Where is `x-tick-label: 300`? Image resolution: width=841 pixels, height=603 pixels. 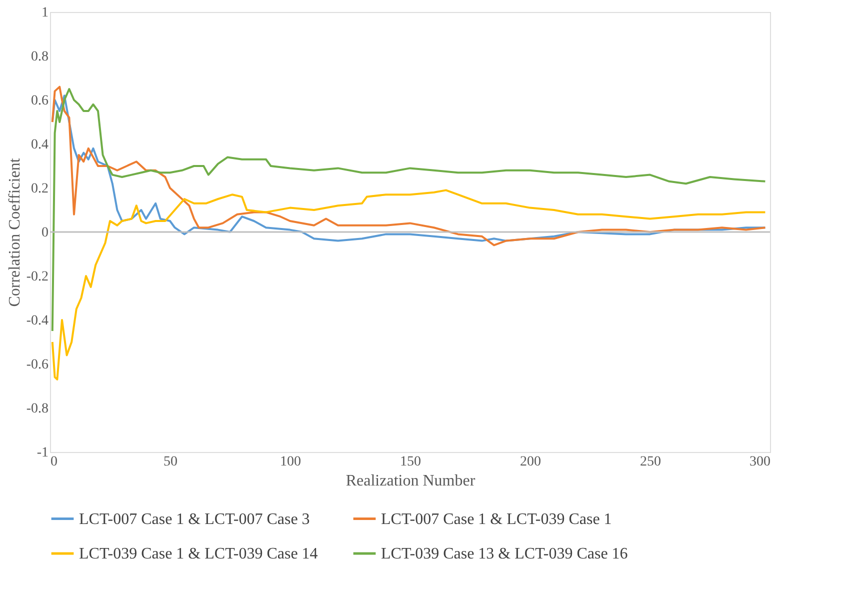
x-tick-label: 300 is located at coordinates (760, 462).